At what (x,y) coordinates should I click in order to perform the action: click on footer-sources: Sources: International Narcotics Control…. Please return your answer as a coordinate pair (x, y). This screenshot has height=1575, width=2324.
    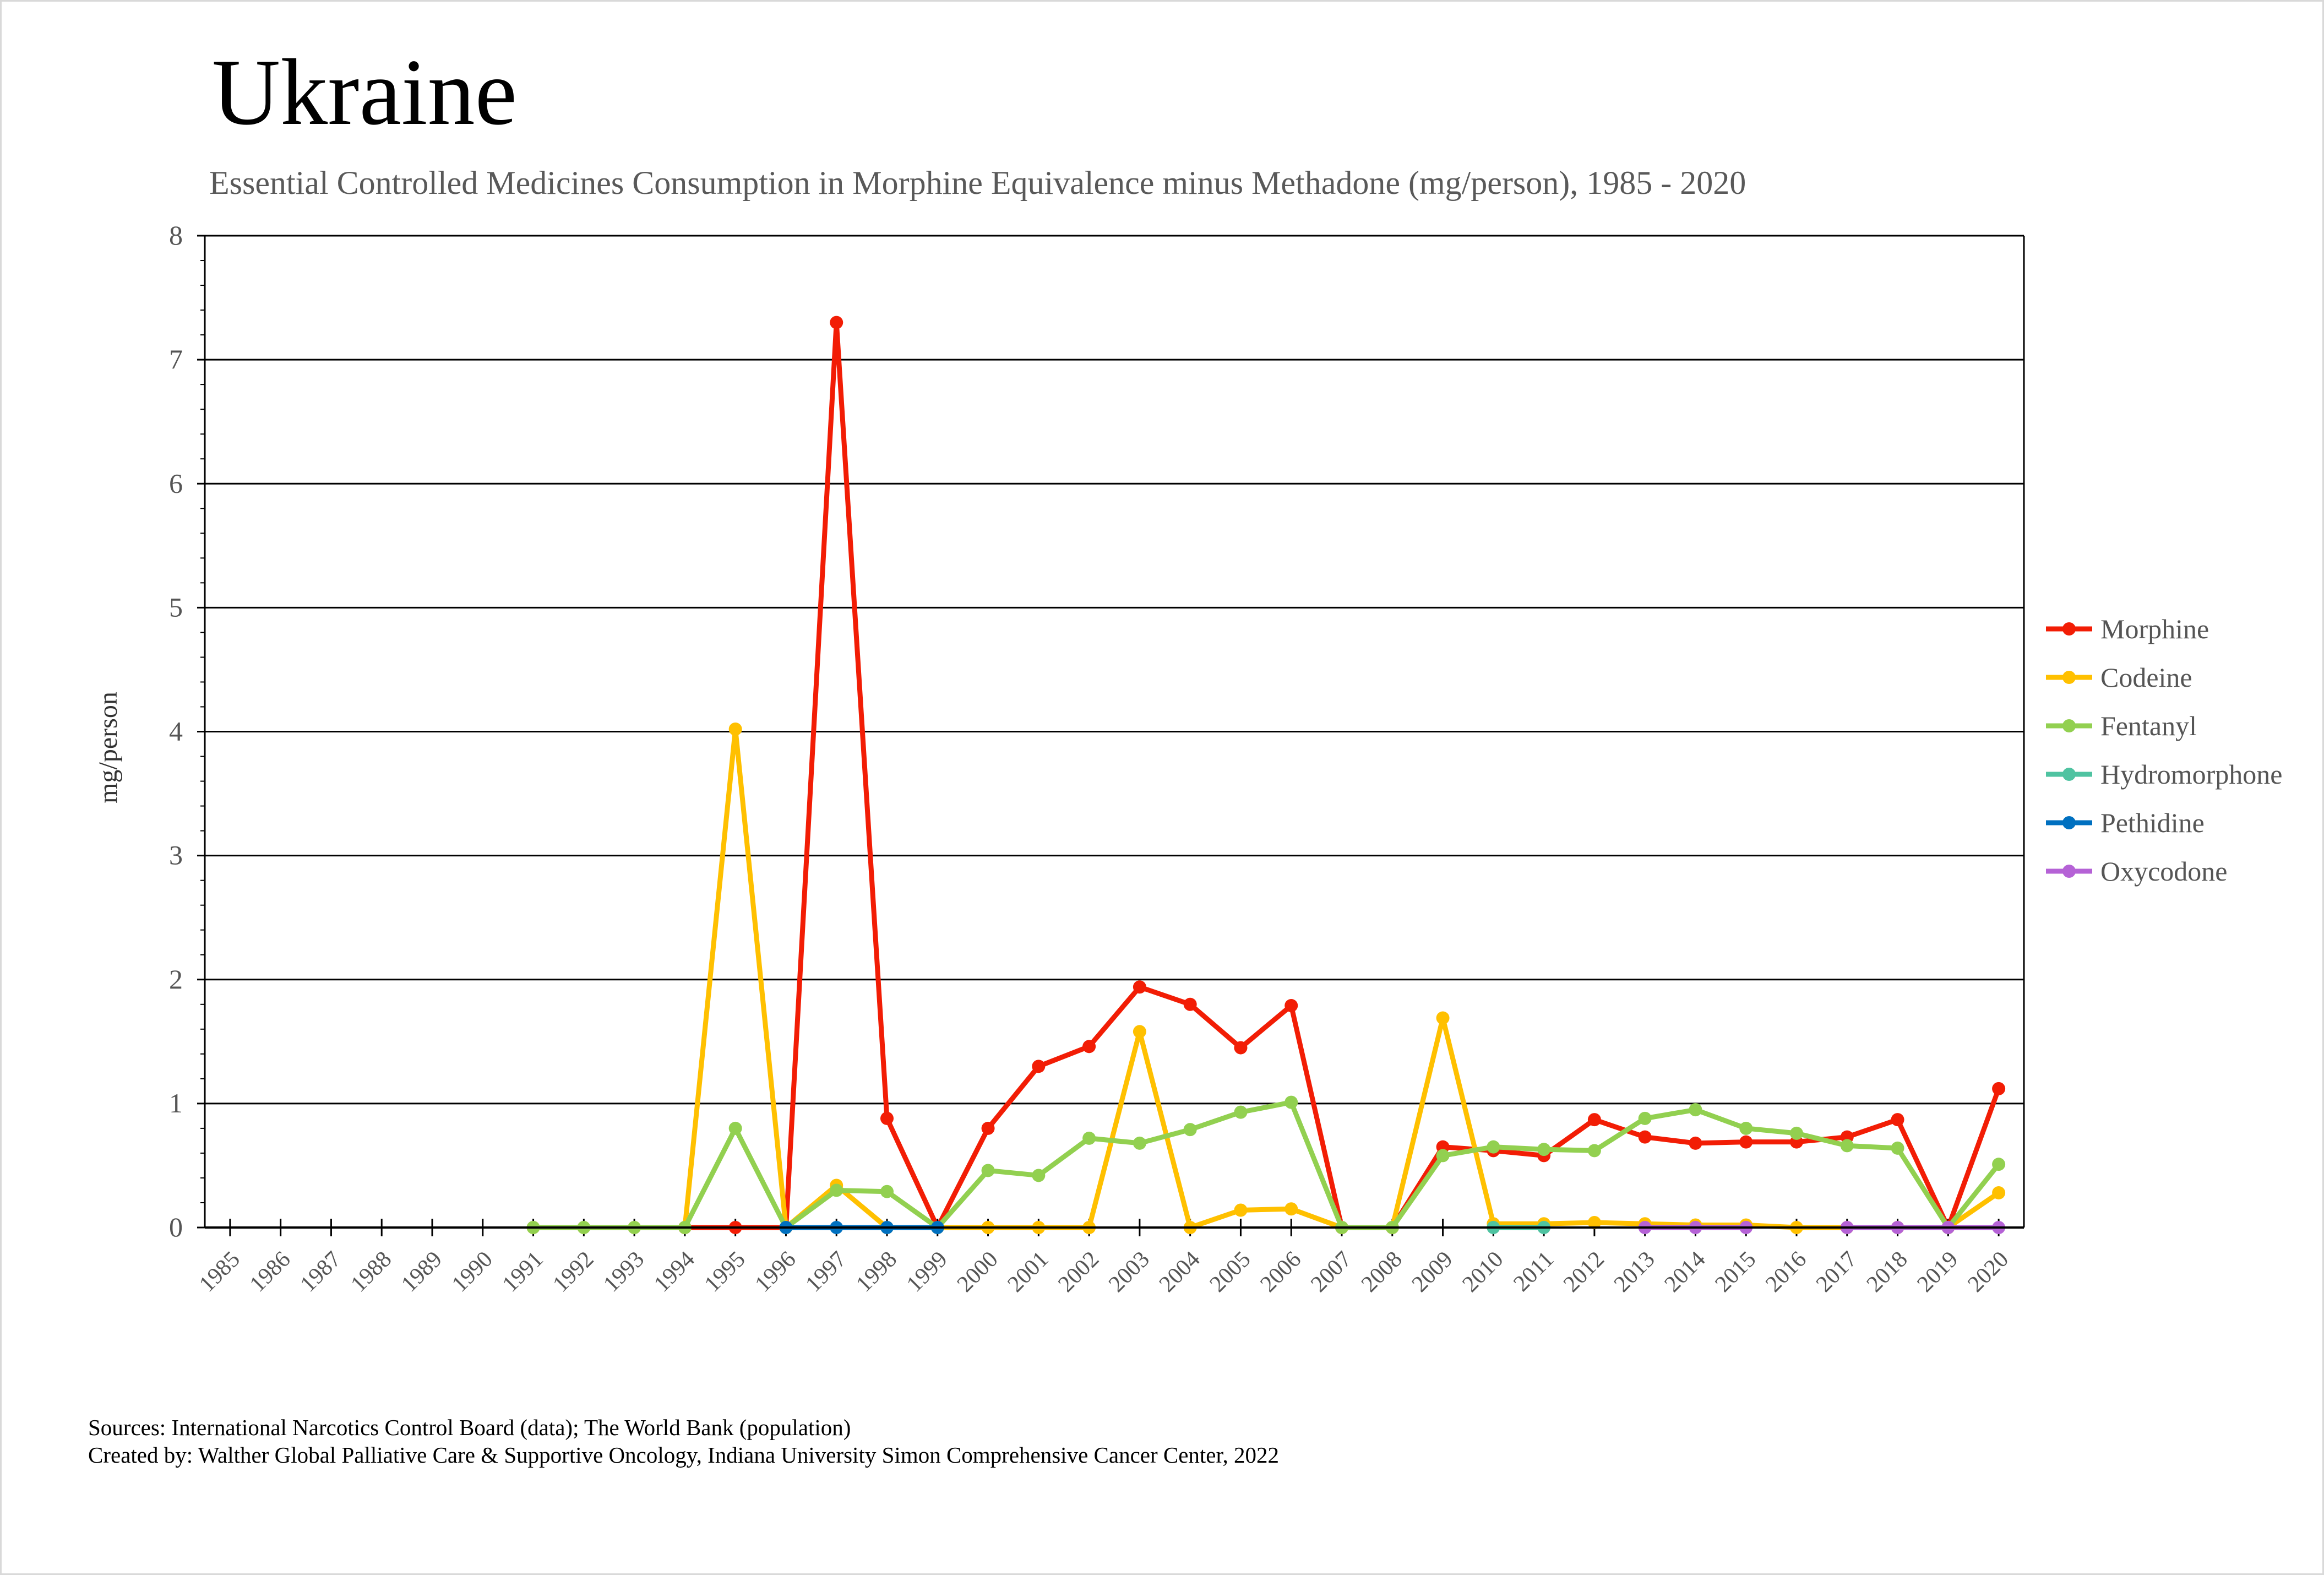
    Looking at the image, I should click on (469, 1427).